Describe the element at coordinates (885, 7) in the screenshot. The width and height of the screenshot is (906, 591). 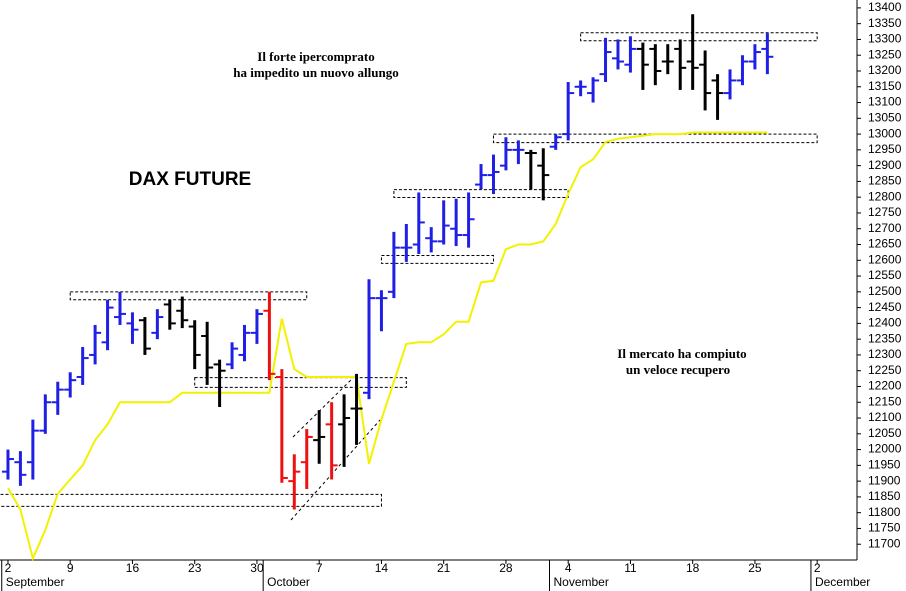
I see `y-tick-label: 13400` at that location.